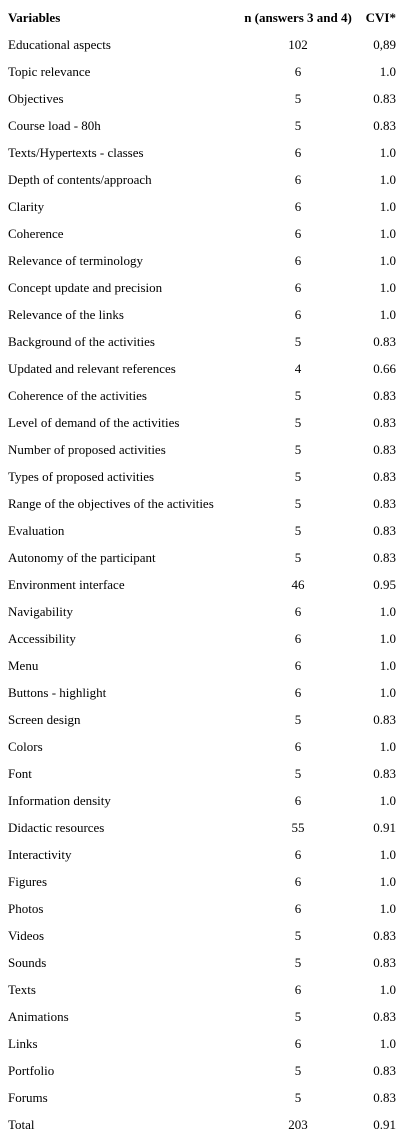 The image size is (406, 1142). What do you see at coordinates (384, 827) in the screenshot?
I see `row-cell: 0.91` at bounding box center [384, 827].